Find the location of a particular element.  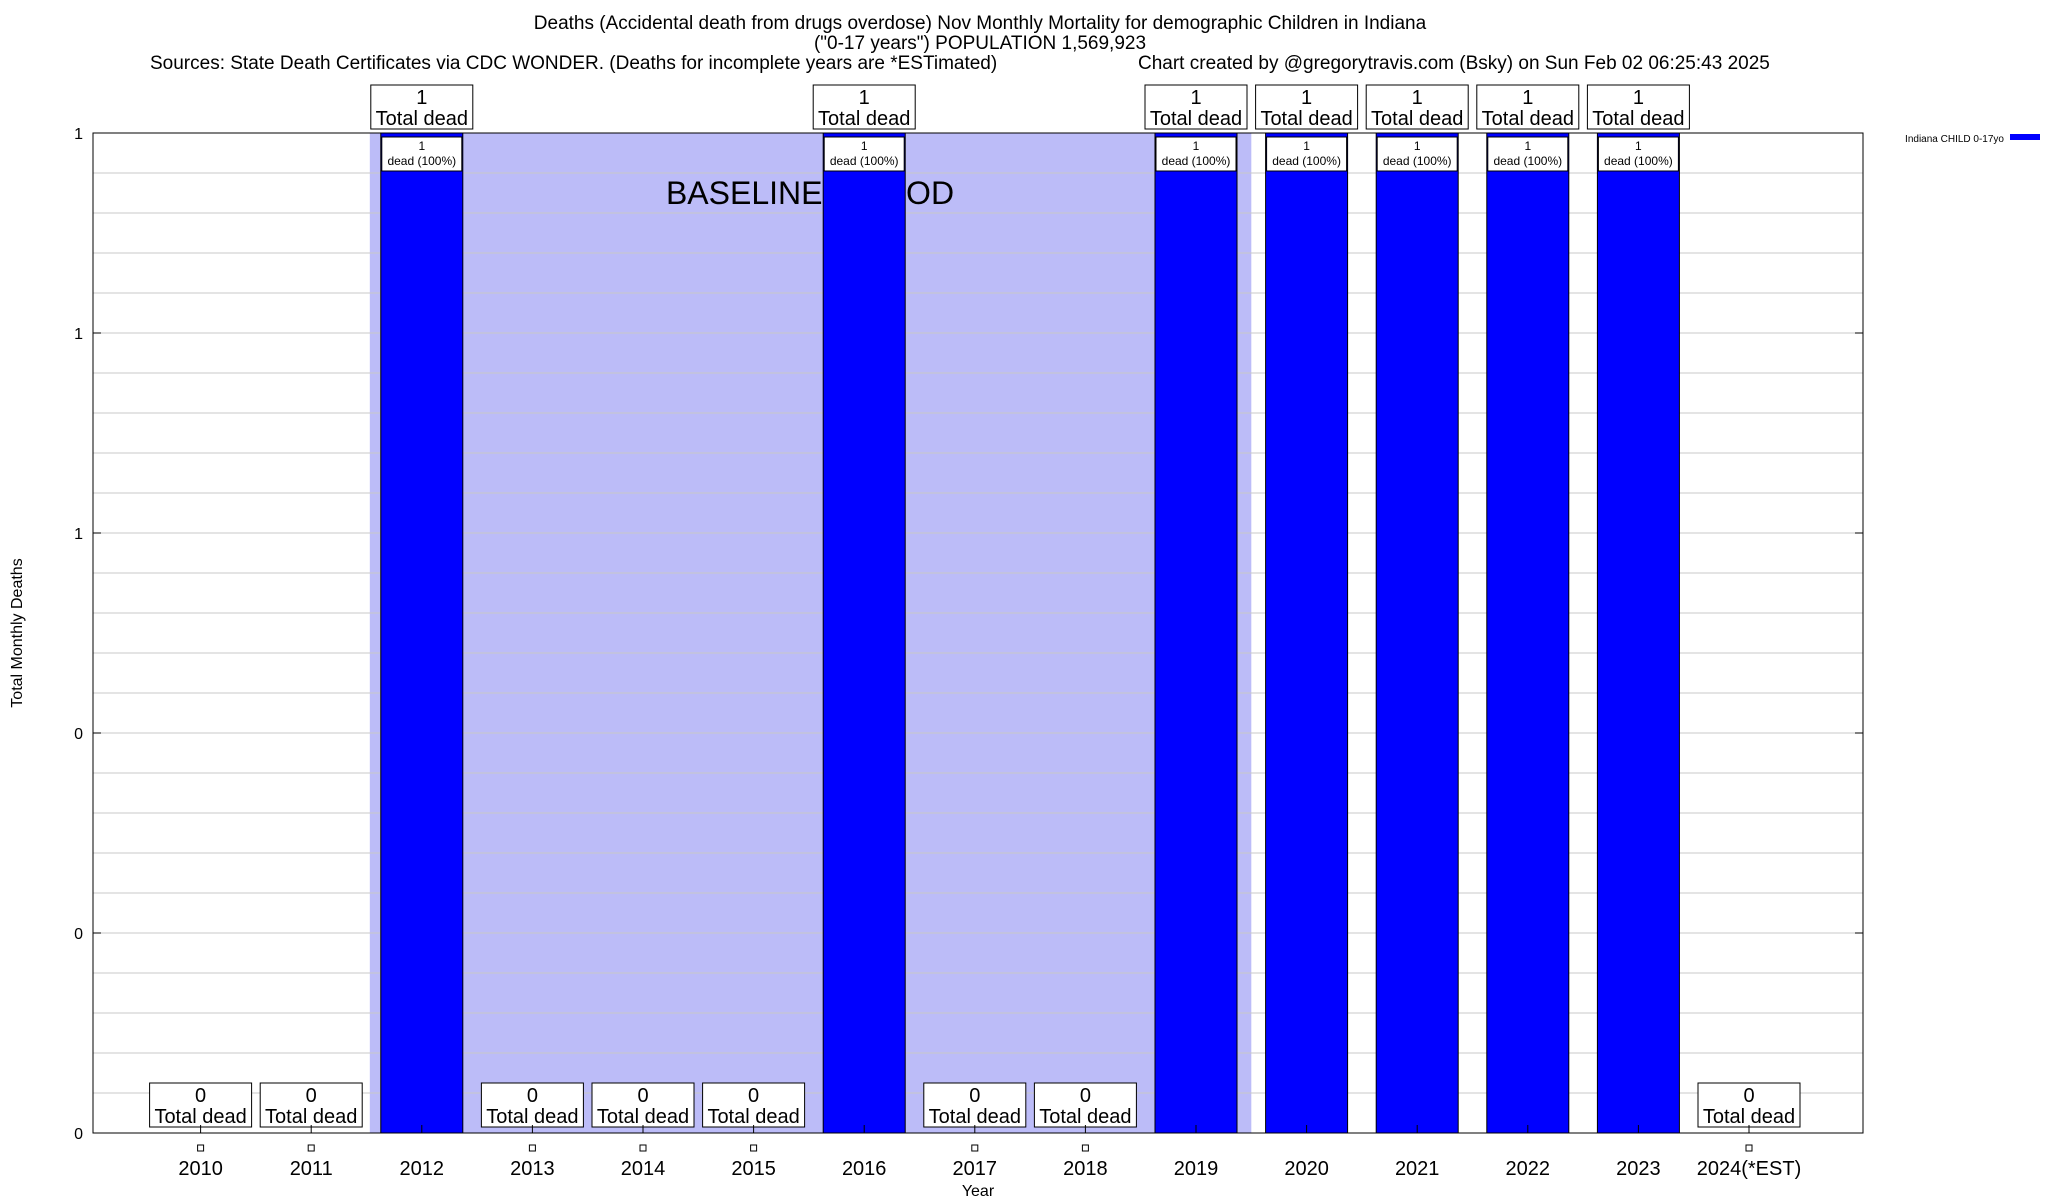

legend-swatch is located at coordinates (2025, 137).